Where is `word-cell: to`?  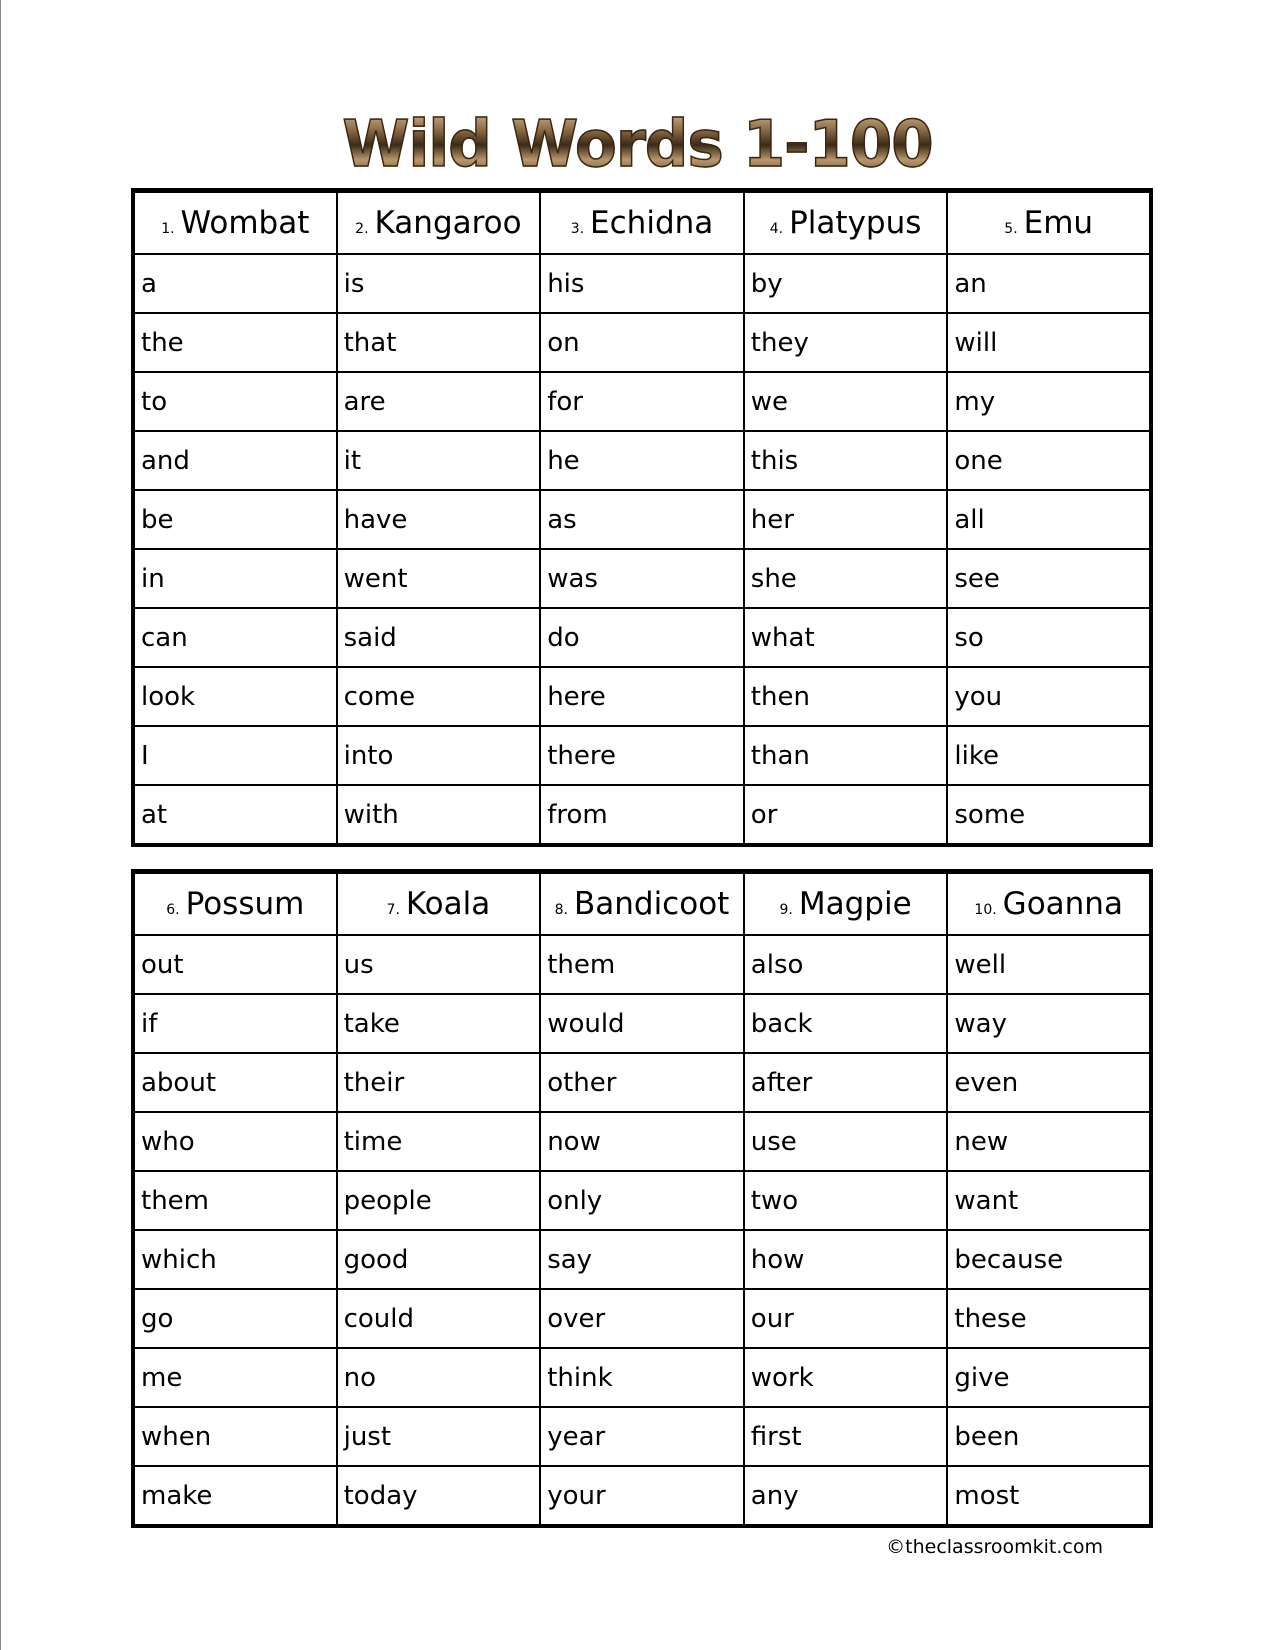 word-cell: to is located at coordinates (235, 401).